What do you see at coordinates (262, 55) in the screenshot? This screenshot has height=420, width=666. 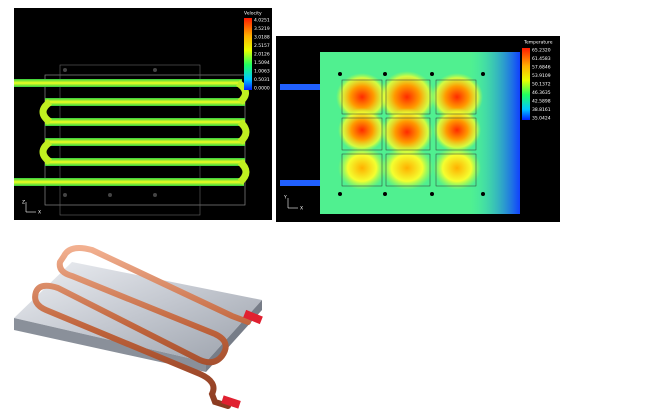 I see `legend-label: 2.0126` at bounding box center [262, 55].